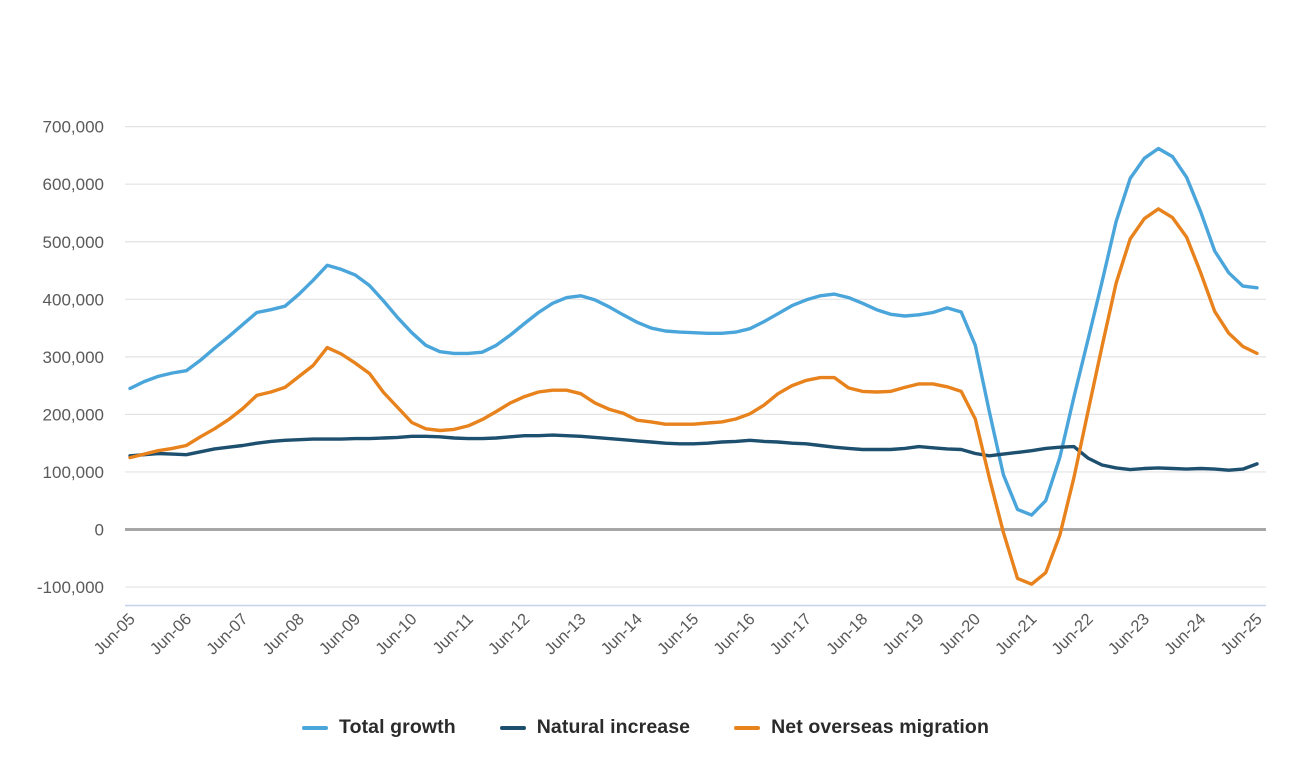 The height and width of the screenshot is (760, 1291). Describe the element at coordinates (1016, 634) in the screenshot. I see `x-axis-label: Jun-21` at that location.